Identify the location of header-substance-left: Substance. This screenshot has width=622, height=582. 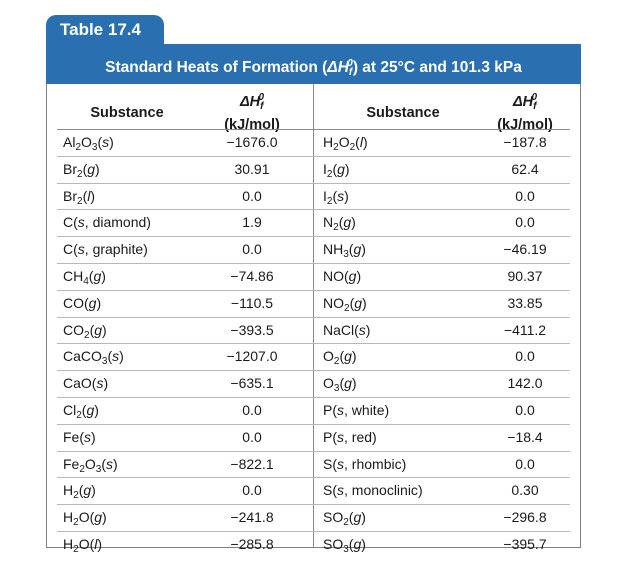
(127, 110).